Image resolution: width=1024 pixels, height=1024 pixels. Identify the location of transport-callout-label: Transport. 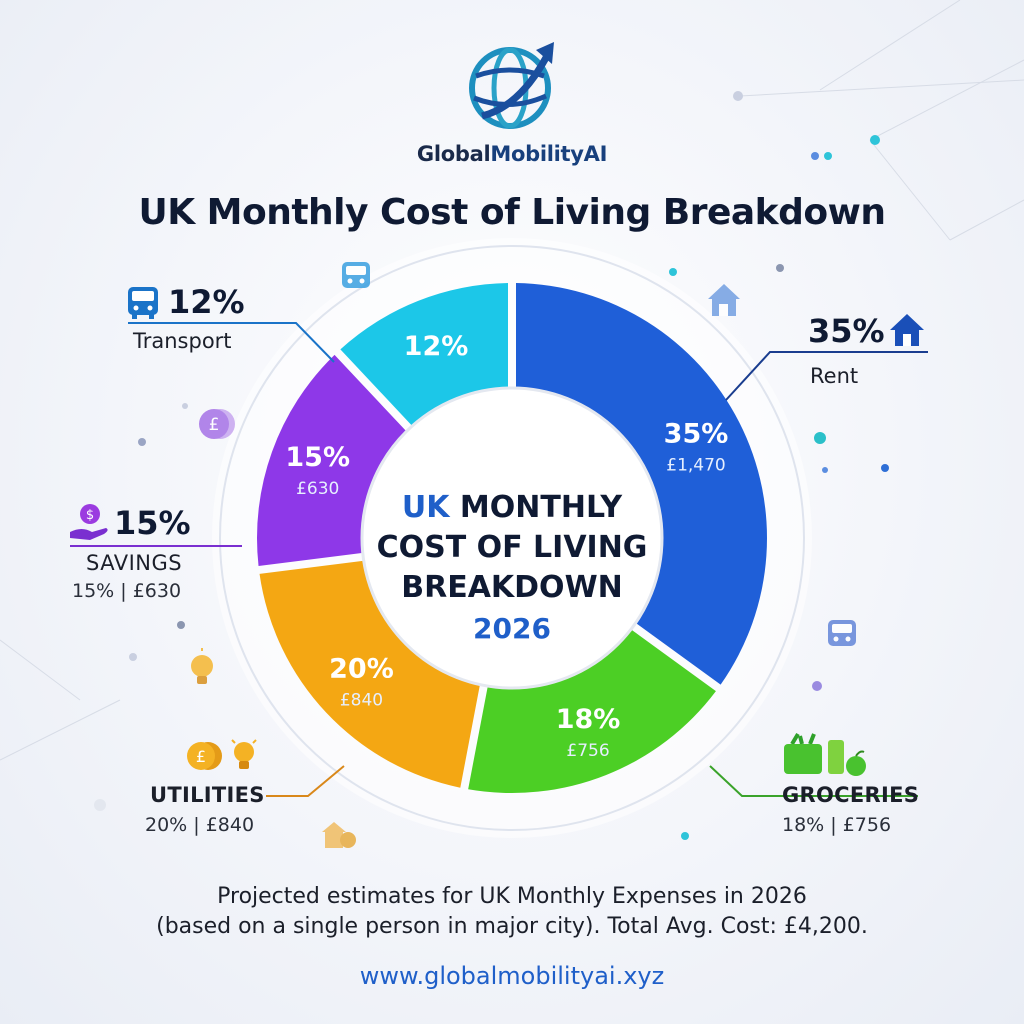
(182, 341).